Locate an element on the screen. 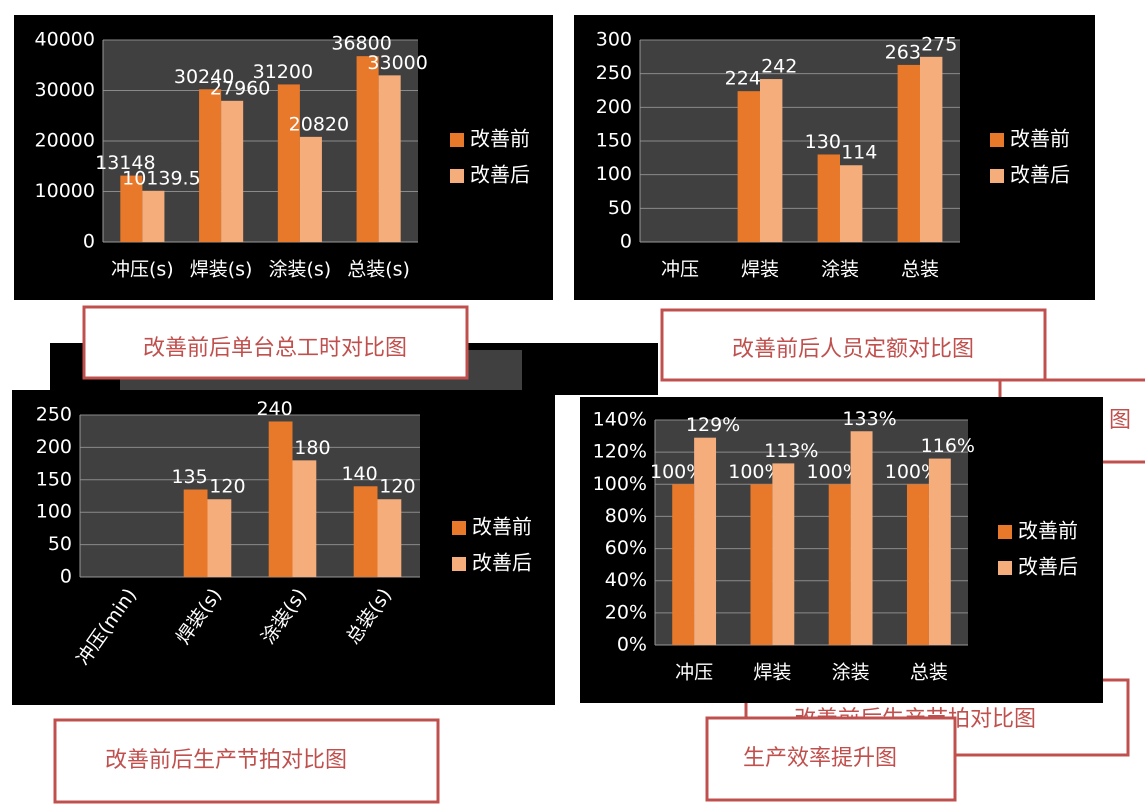 The image size is (1145, 807). data-label: 242 is located at coordinates (779, 67).